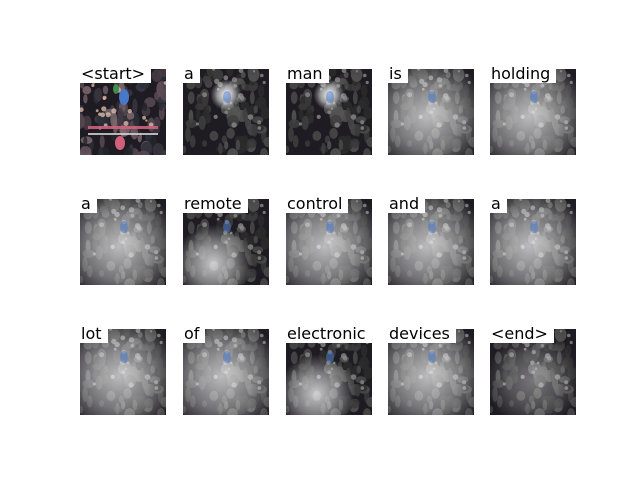 This screenshot has width=640, height=480. Describe the element at coordinates (329, 110) in the screenshot. I see `attention-cell: man` at that location.